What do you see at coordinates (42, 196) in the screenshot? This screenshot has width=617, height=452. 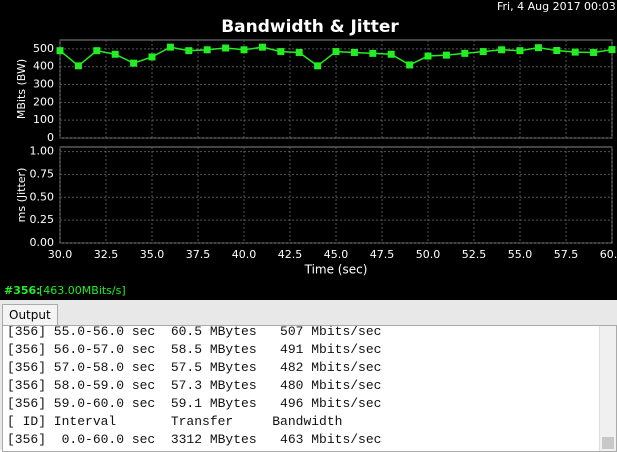 I see `y-tick-label: 0.50` at bounding box center [42, 196].